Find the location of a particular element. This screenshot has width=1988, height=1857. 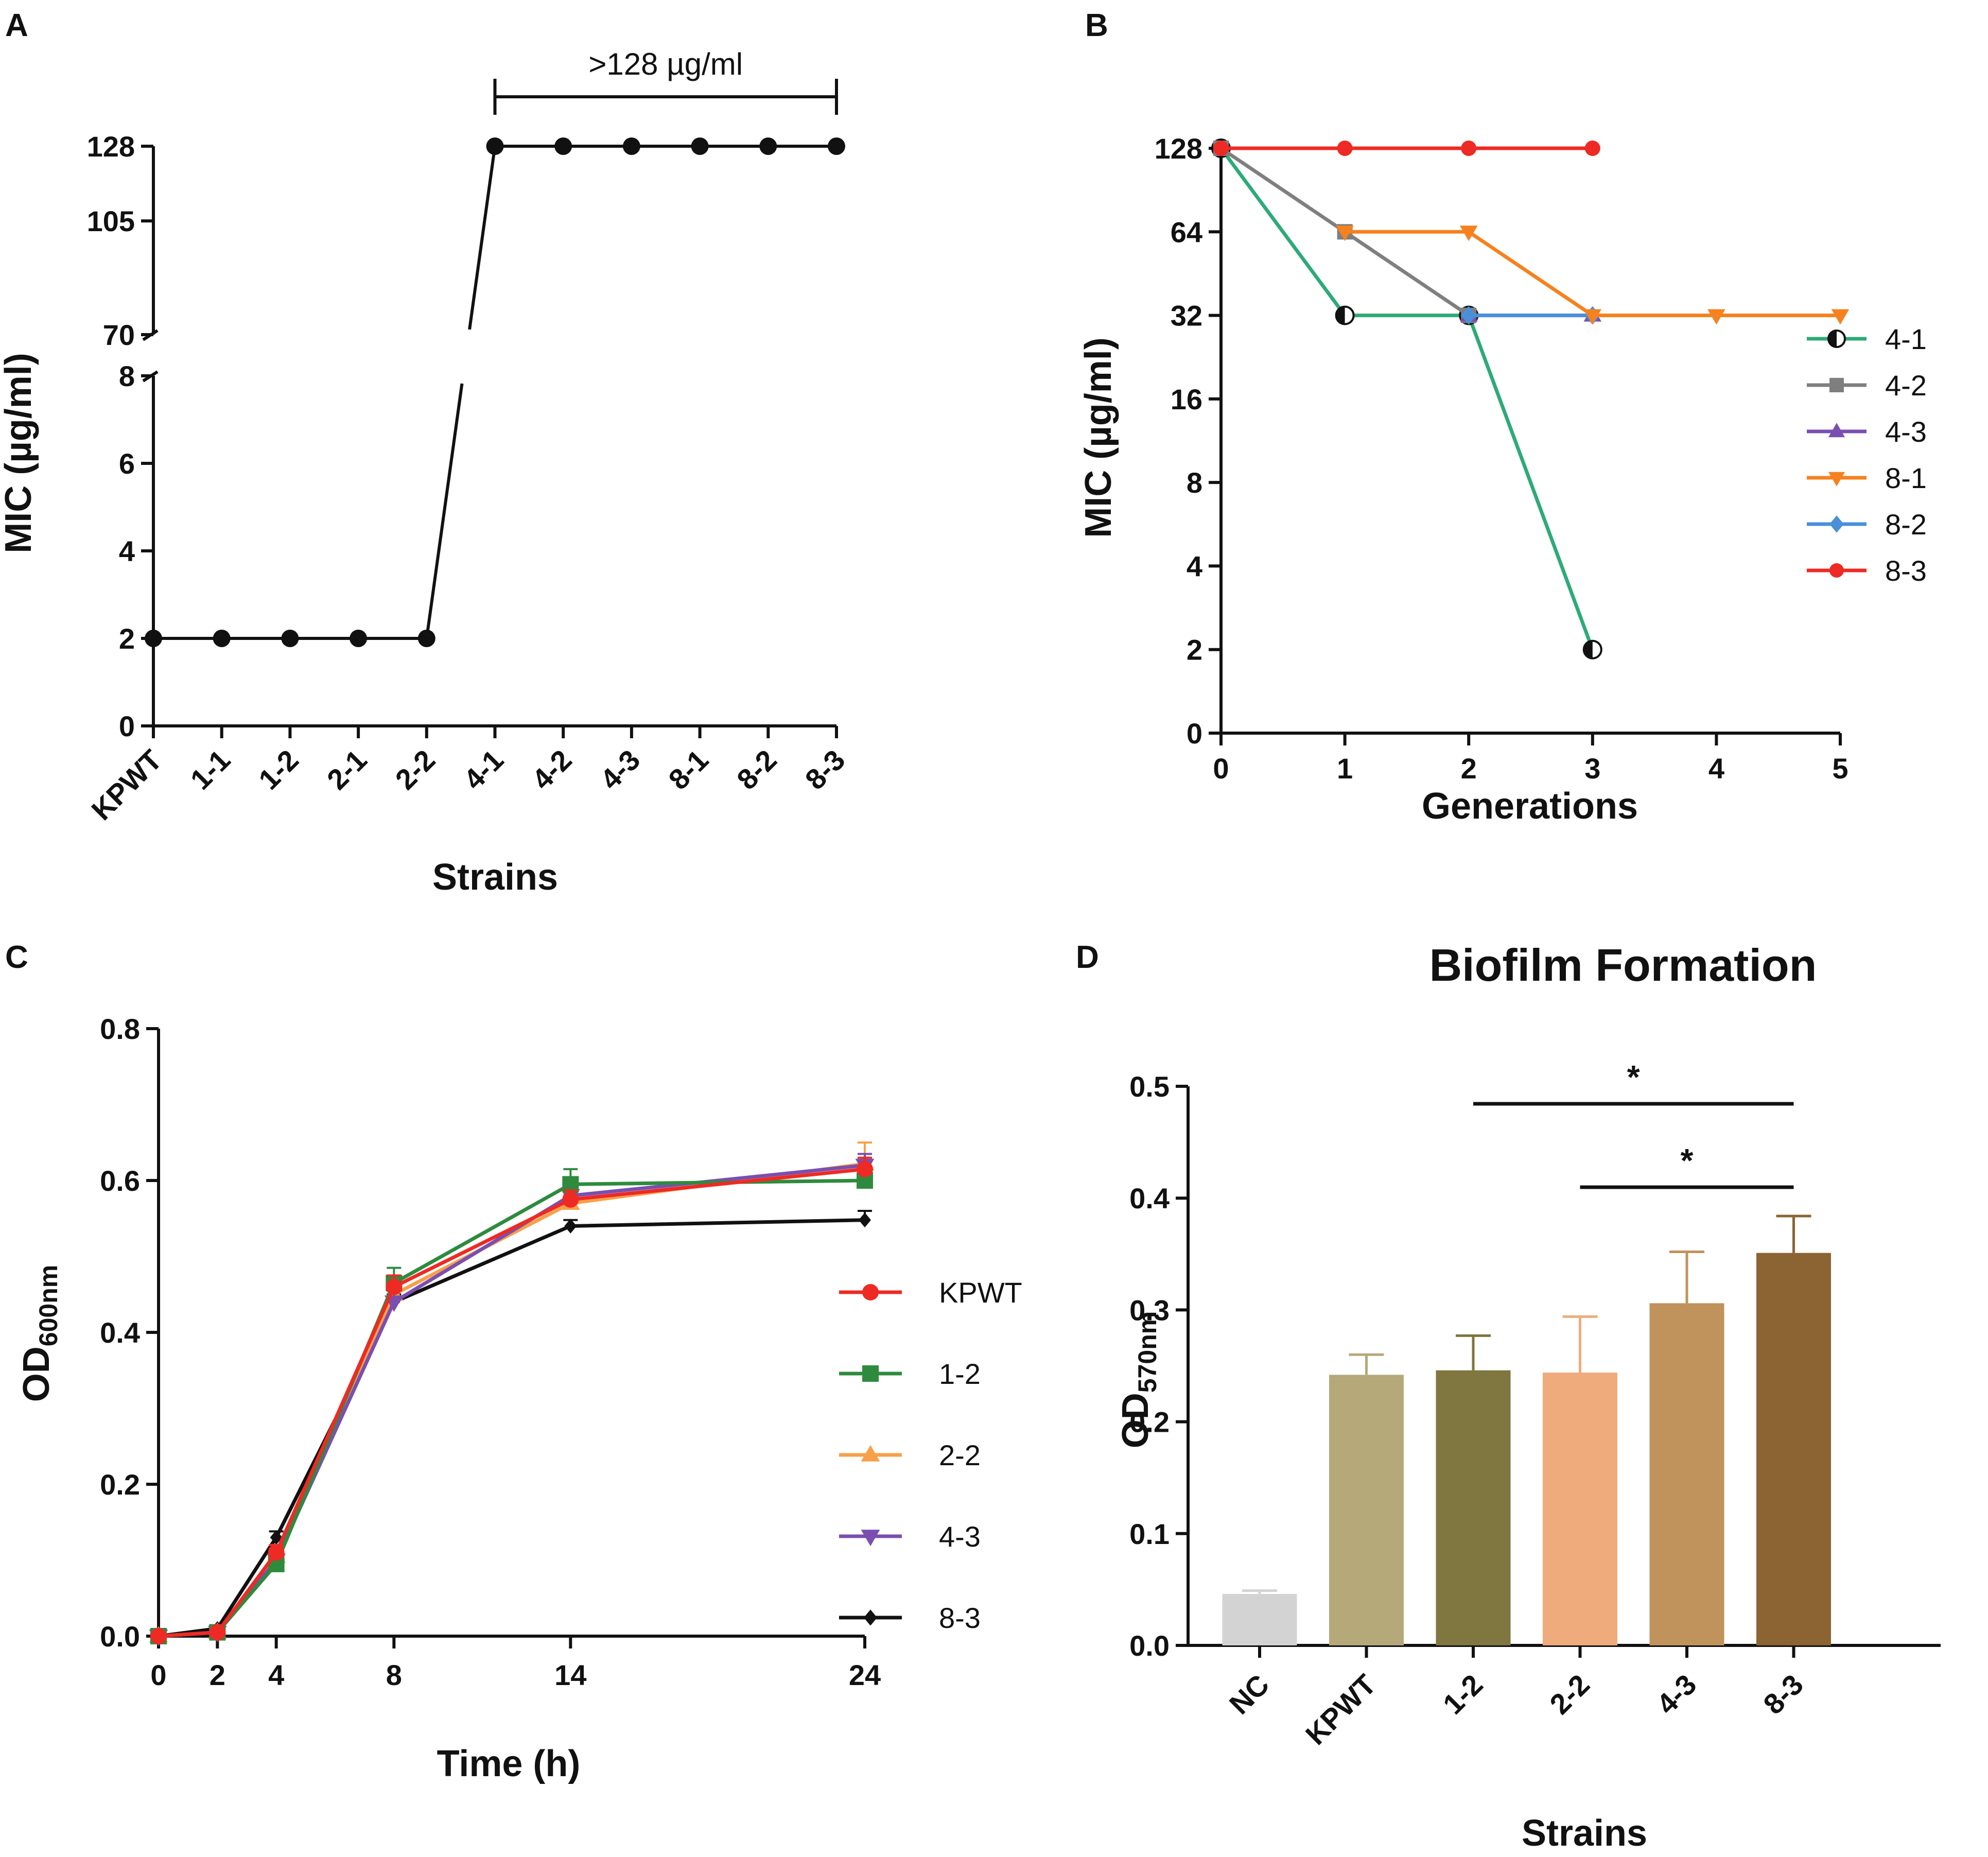

d-x-tick-label: KPWT is located at coordinates (1340, 1710).